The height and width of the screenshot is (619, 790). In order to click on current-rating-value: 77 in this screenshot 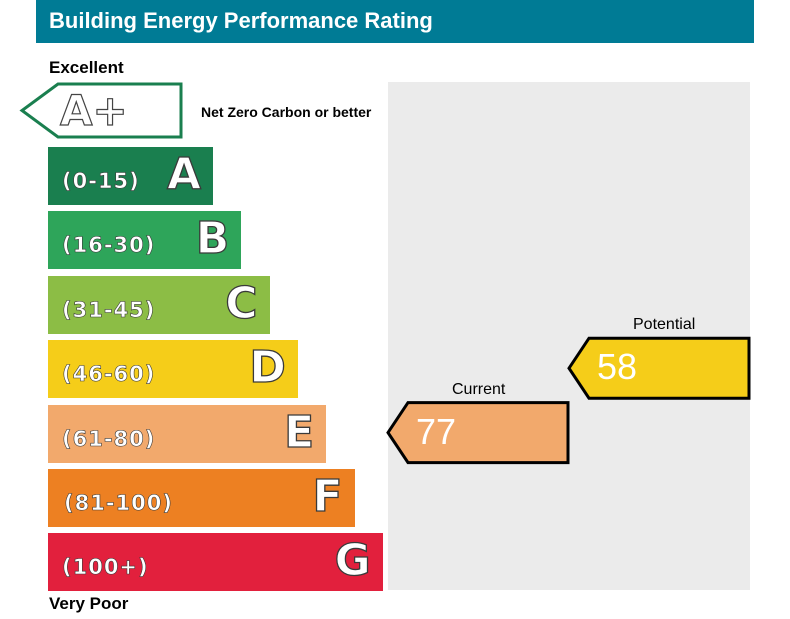, I will do `click(436, 431)`.